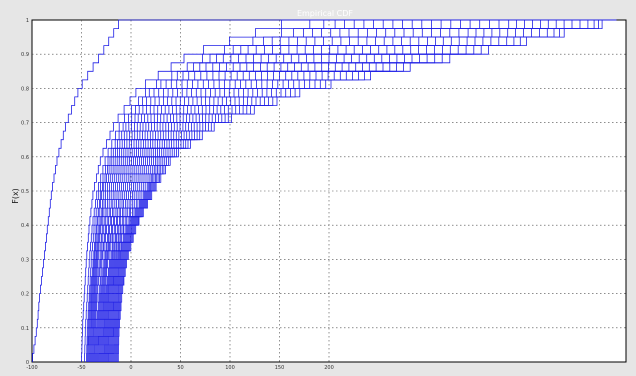  I want to click on x-tick-label: 150, so click(280, 368).